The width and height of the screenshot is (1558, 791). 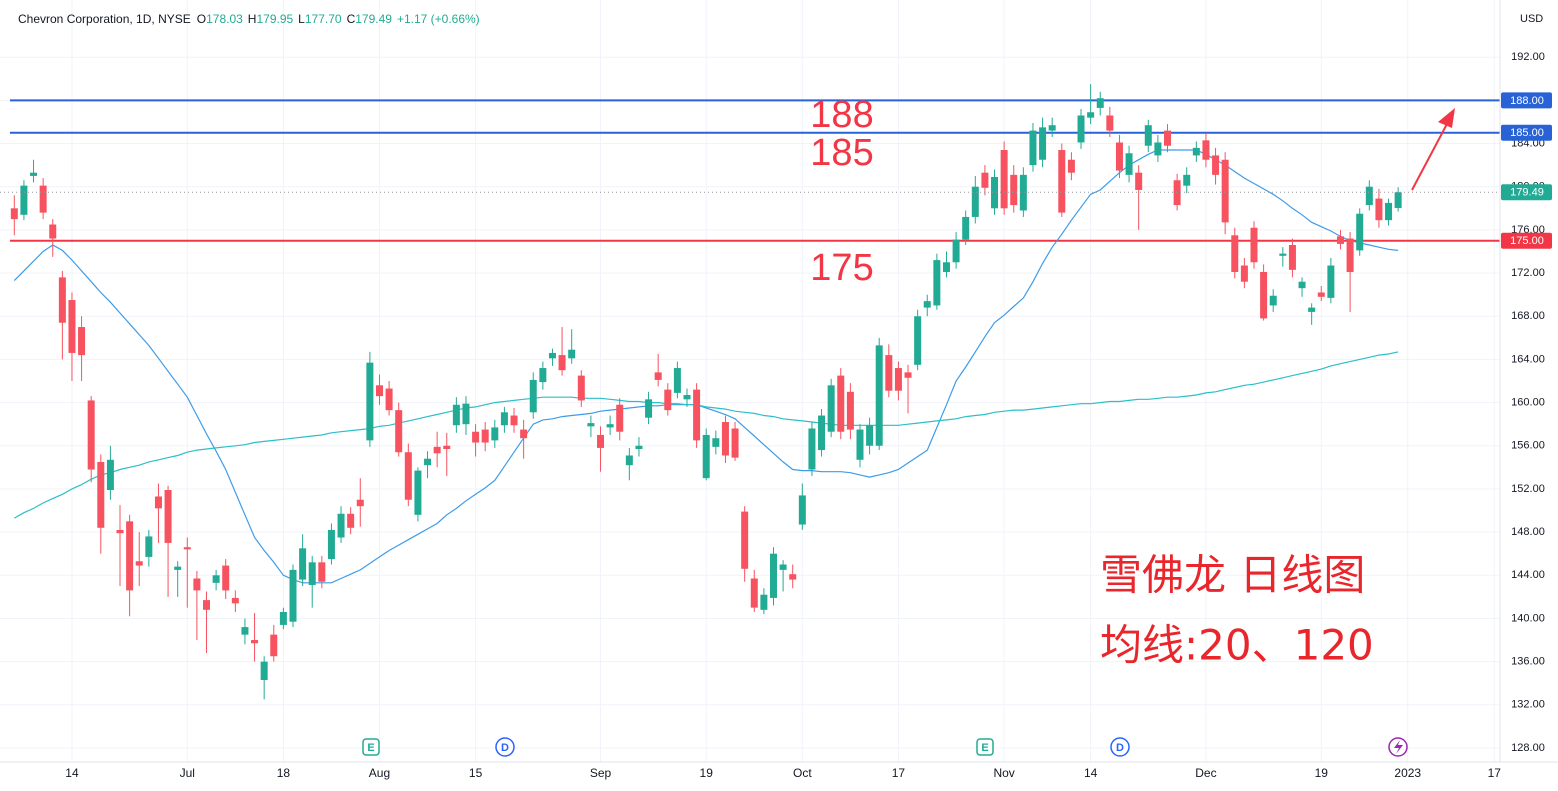 I want to click on legend-key: H, so click(x=252, y=19).